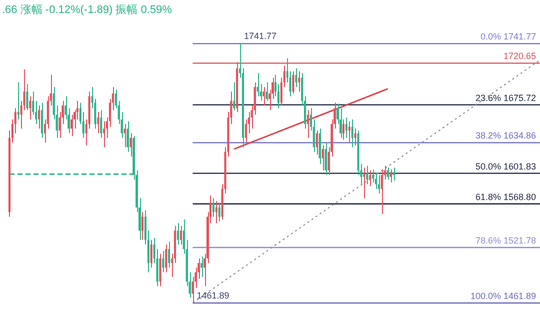 This screenshot has width=540, height=336. I want to click on ref-line-label: 0.0% 1741.77, so click(508, 37).